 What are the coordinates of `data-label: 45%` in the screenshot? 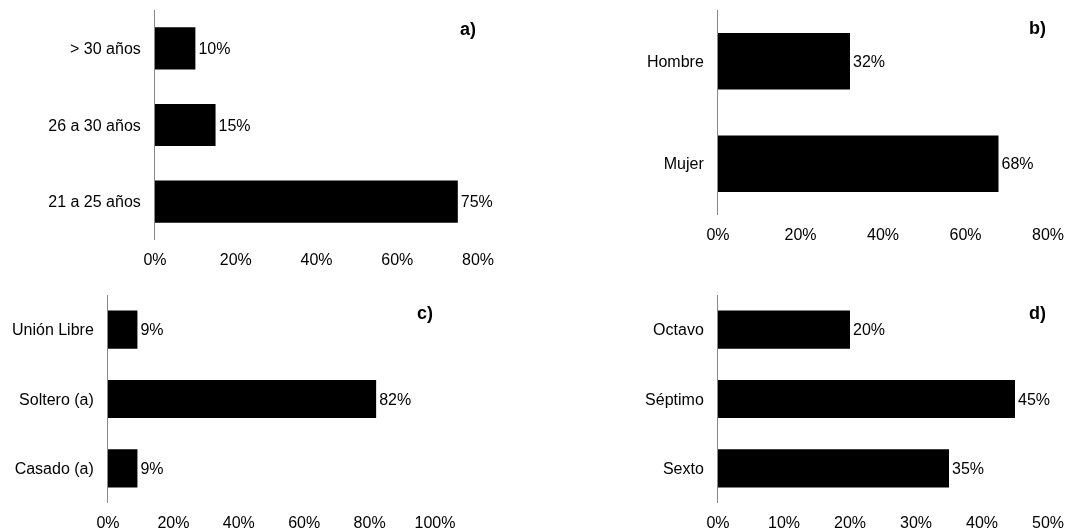 It's located at (1034, 399).